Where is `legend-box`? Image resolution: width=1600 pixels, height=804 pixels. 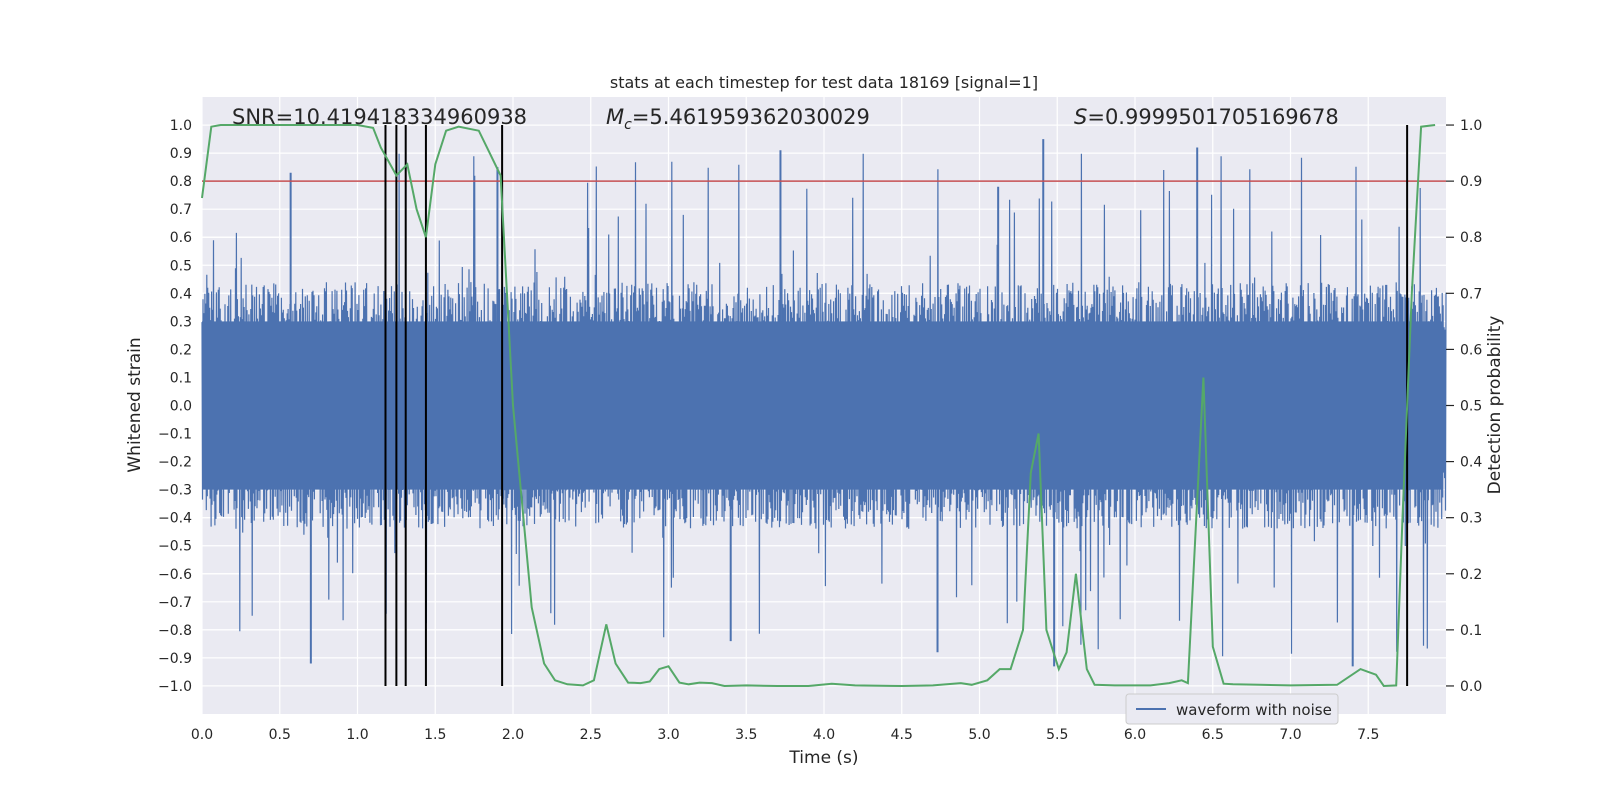 legend-box is located at coordinates (1232, 709).